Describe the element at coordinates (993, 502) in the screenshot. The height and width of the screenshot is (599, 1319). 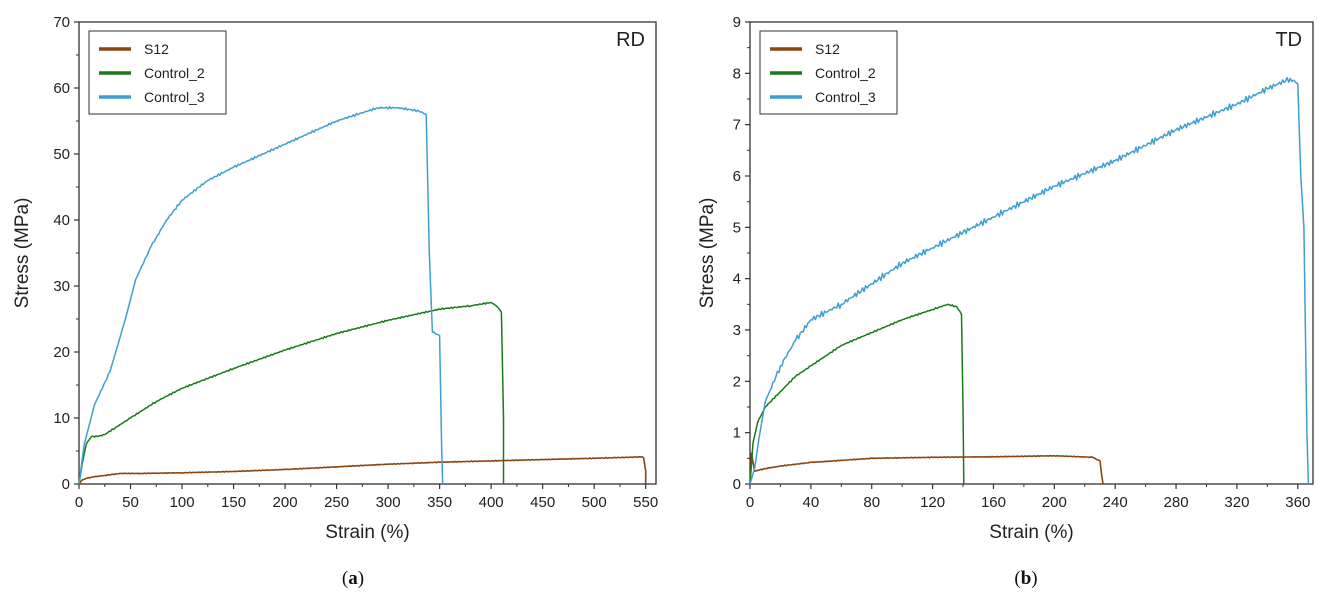
I see `x-tick-label: 160` at that location.